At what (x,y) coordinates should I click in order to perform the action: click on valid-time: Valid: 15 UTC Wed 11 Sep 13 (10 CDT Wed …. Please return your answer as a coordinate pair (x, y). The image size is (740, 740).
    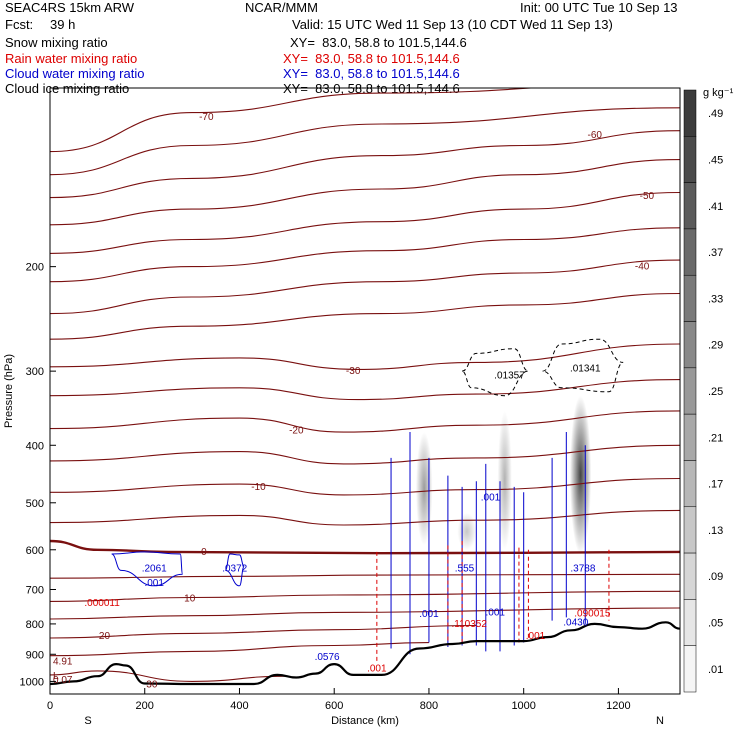
    Looking at the image, I should click on (452, 24).